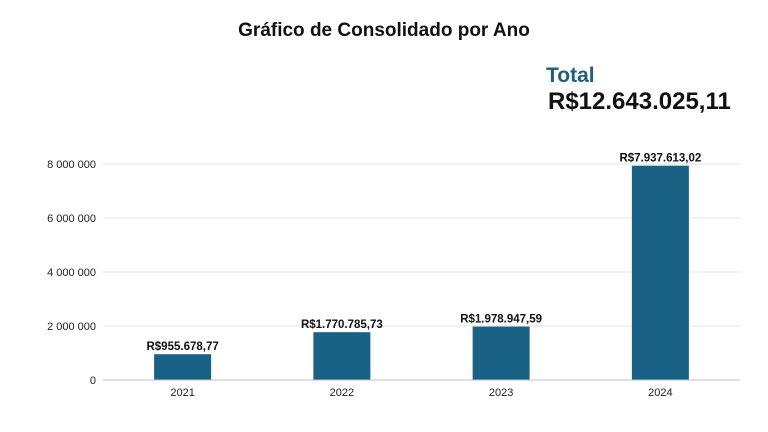 This screenshot has height=432, width=768. What do you see at coordinates (71, 327) in the screenshot?
I see `y-tick-label: 2 000 000` at bounding box center [71, 327].